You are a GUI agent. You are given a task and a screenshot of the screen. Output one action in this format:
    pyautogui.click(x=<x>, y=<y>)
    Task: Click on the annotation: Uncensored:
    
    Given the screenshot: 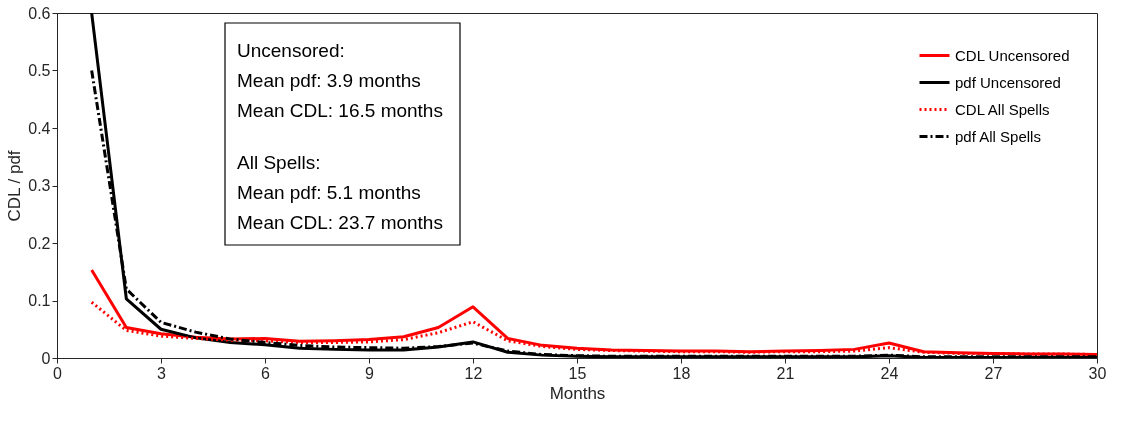 What is the action you would take?
    pyautogui.click(x=291, y=50)
    